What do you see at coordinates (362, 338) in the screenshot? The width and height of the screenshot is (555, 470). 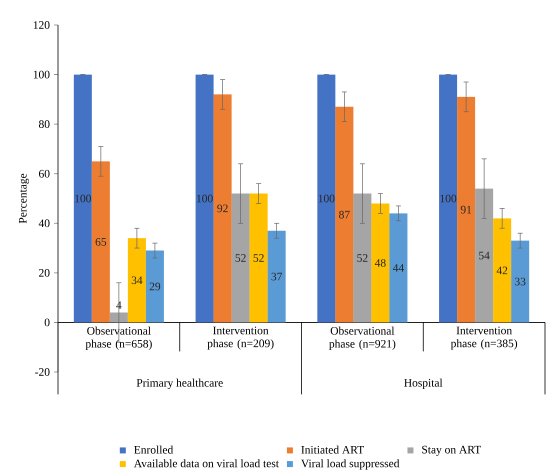 I see `x-tick-label: Observational phase (n=921)` at bounding box center [362, 338].